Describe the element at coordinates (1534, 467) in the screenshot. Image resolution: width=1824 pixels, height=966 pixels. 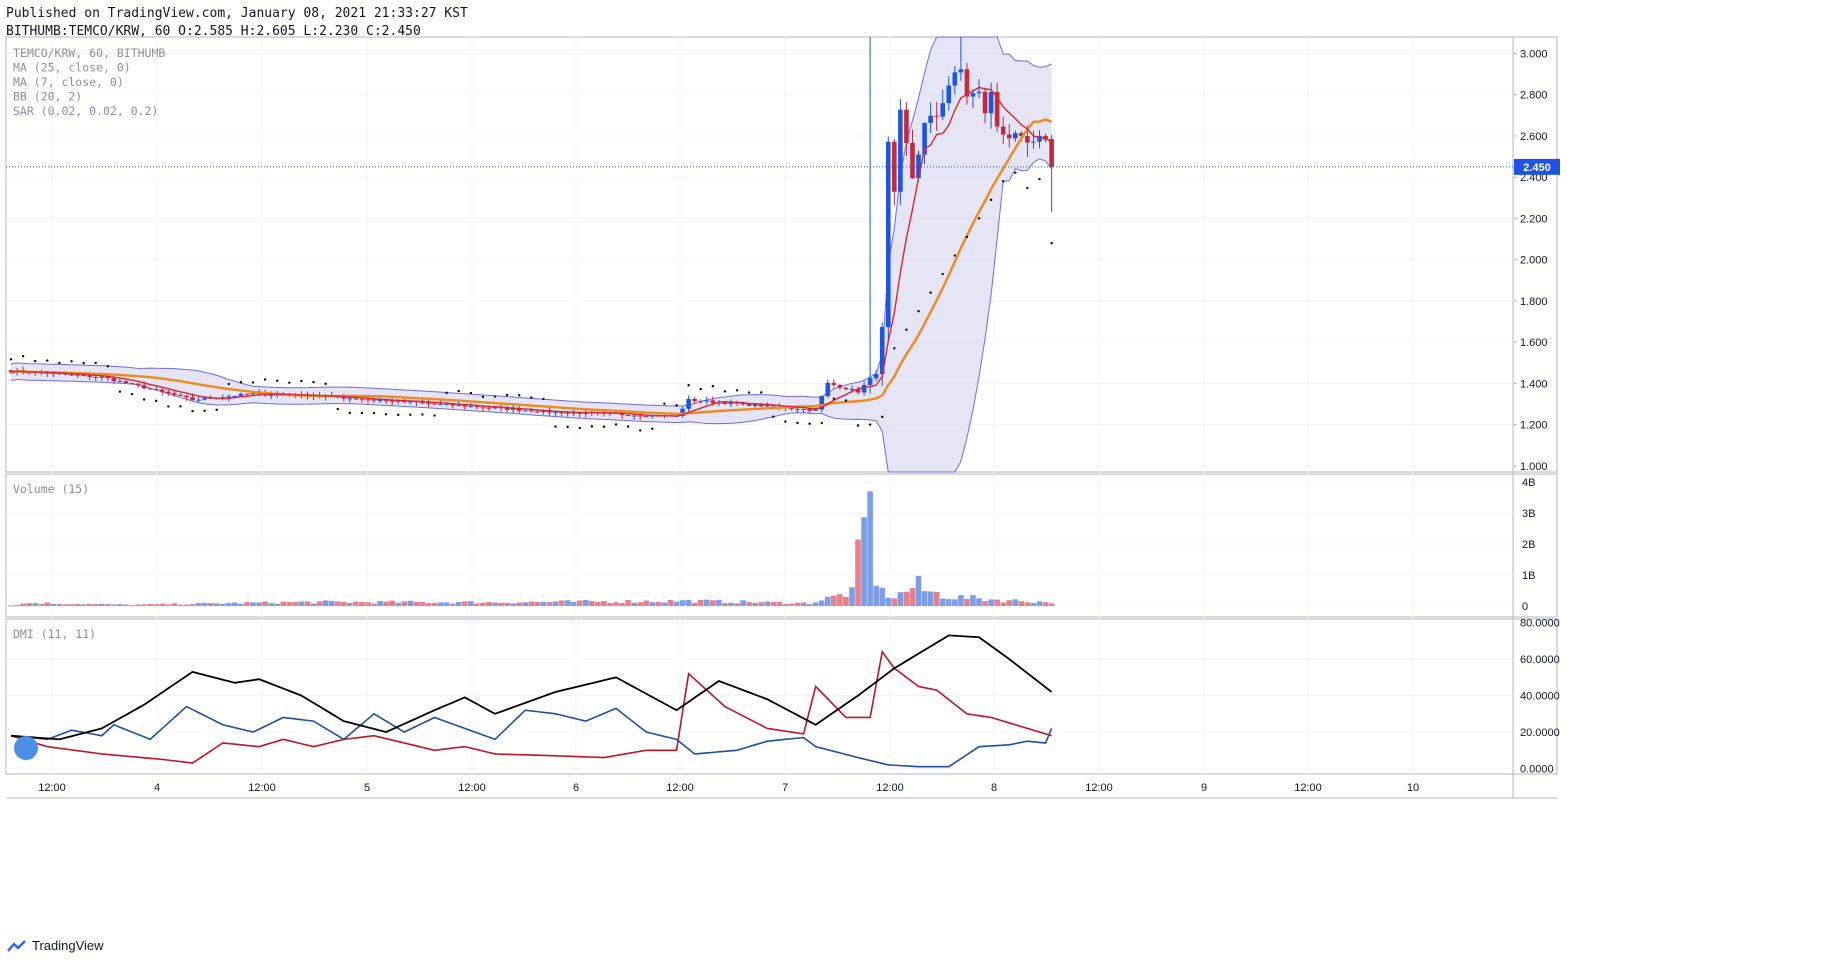
I see `price-tick-label: 1.000` at that location.